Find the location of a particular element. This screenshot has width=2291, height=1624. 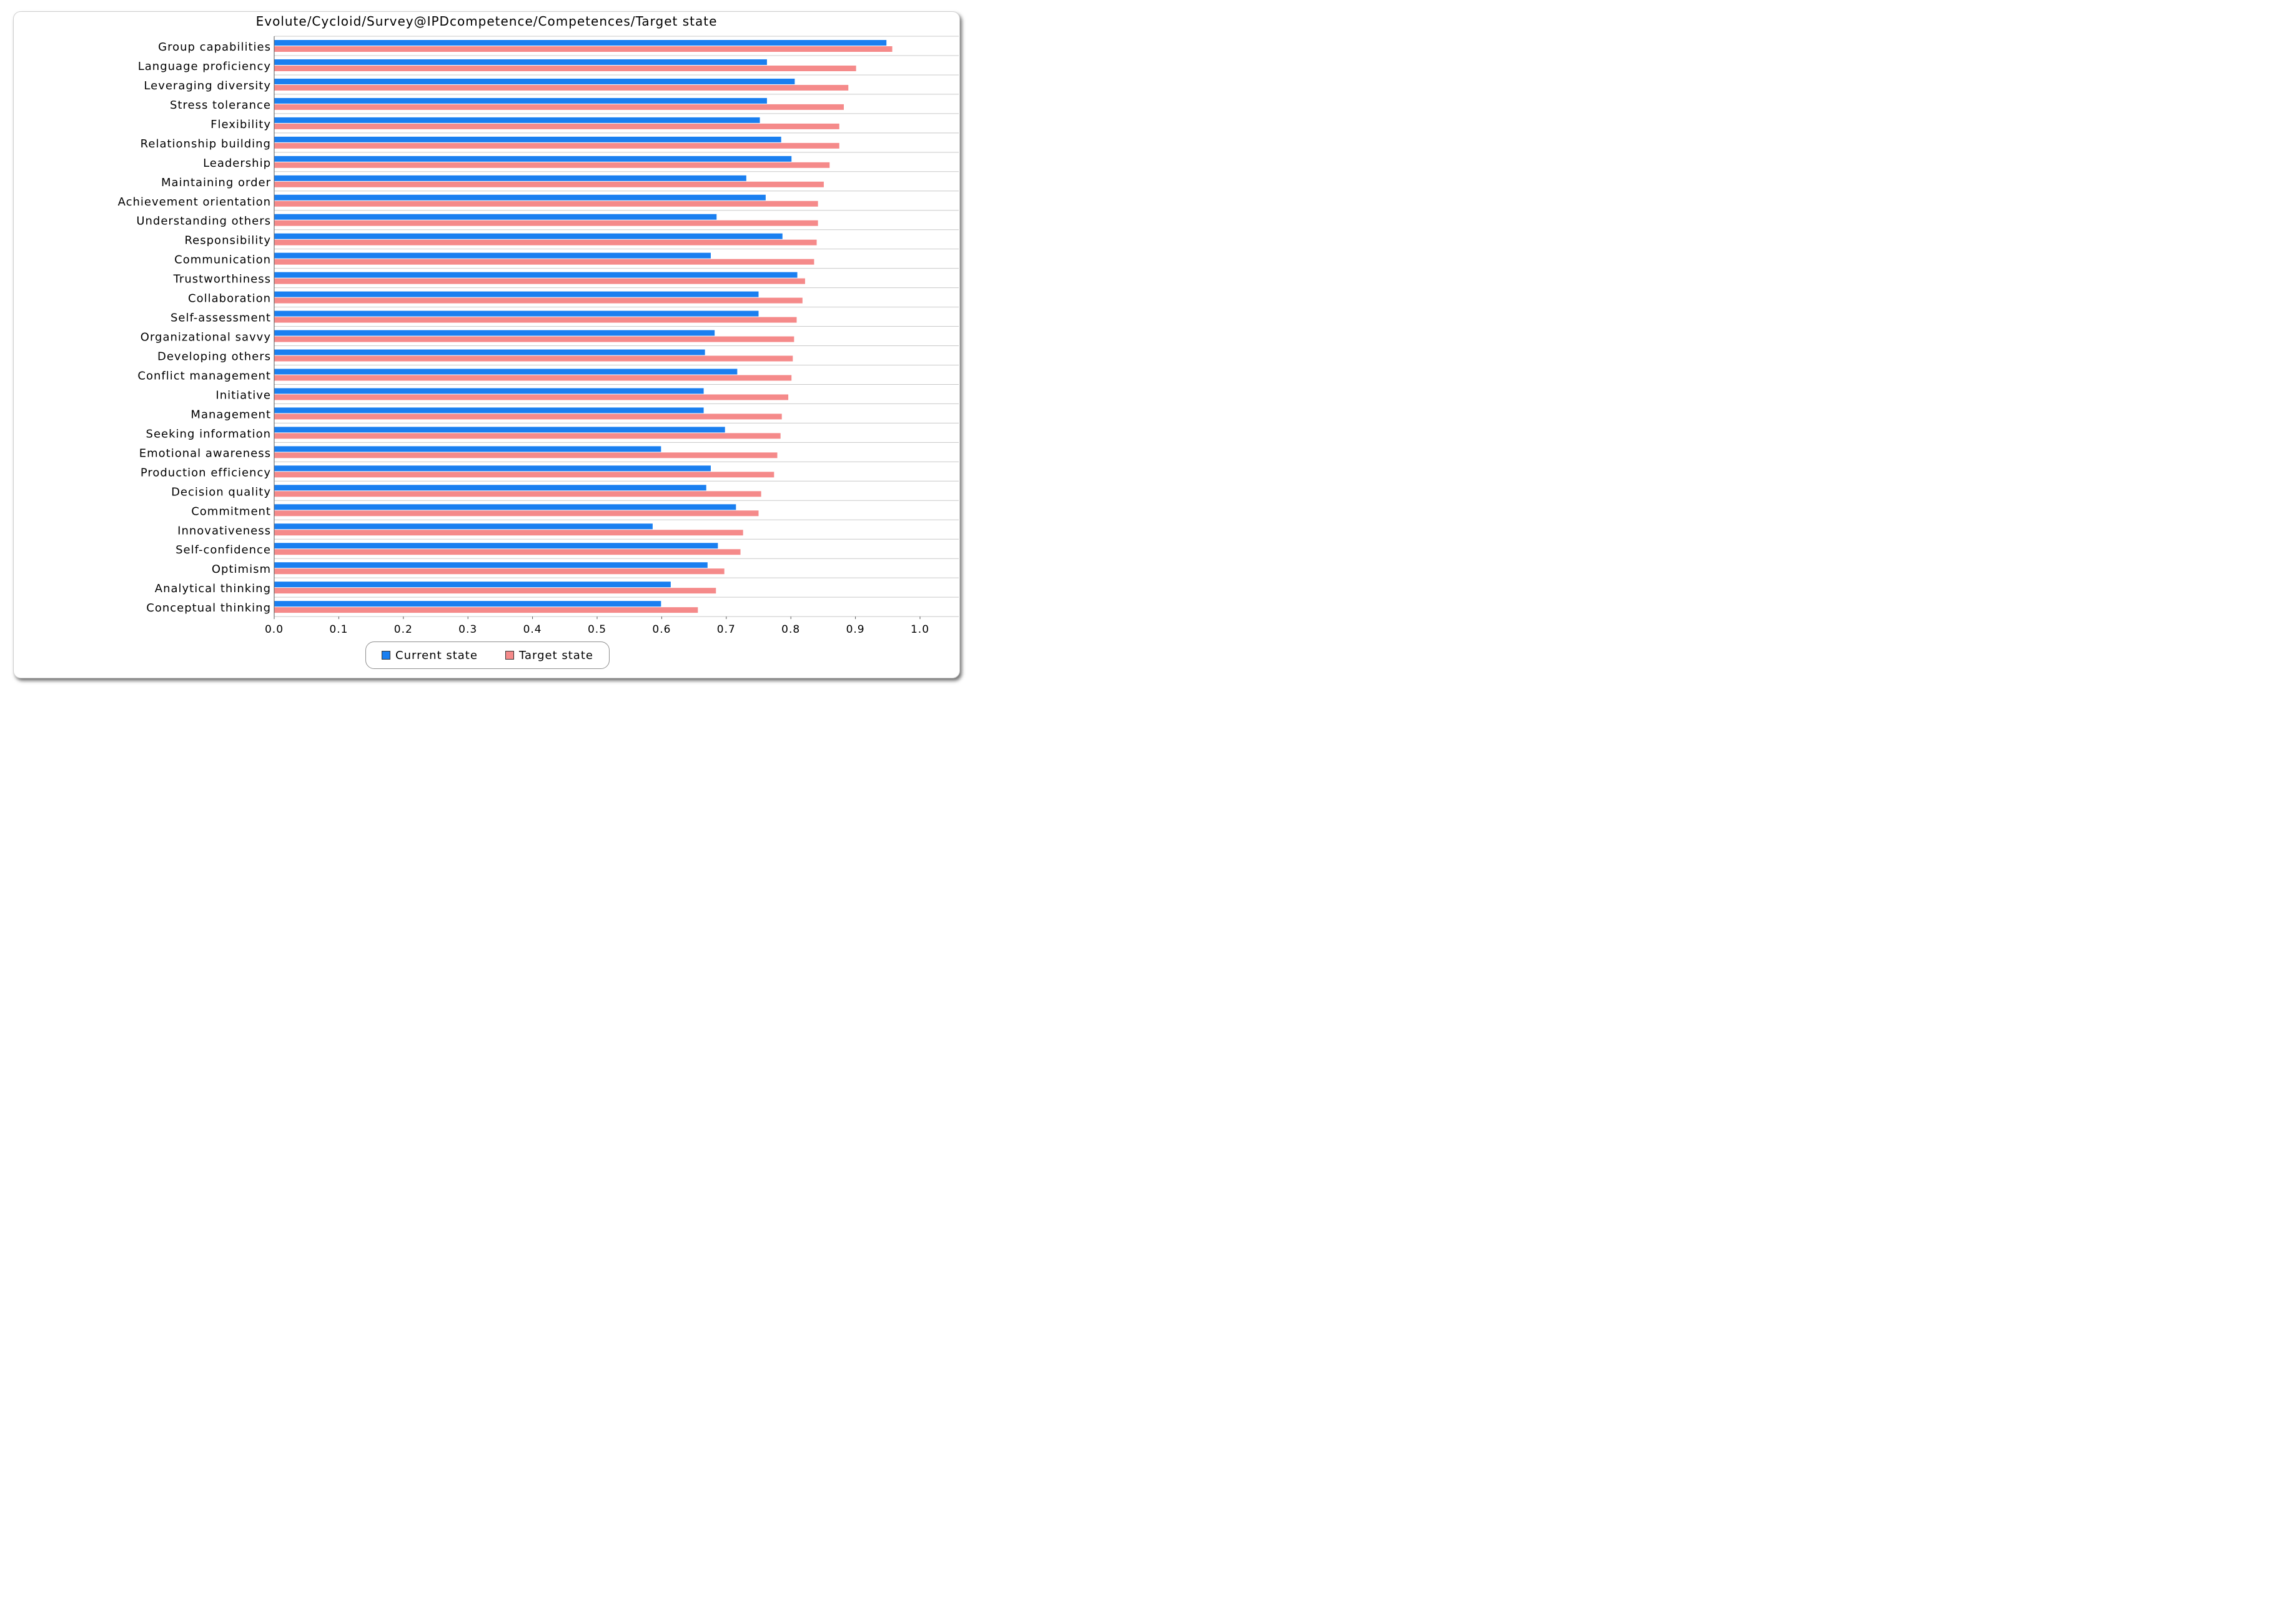

x-tick-label: 0.1 is located at coordinates (338, 629).